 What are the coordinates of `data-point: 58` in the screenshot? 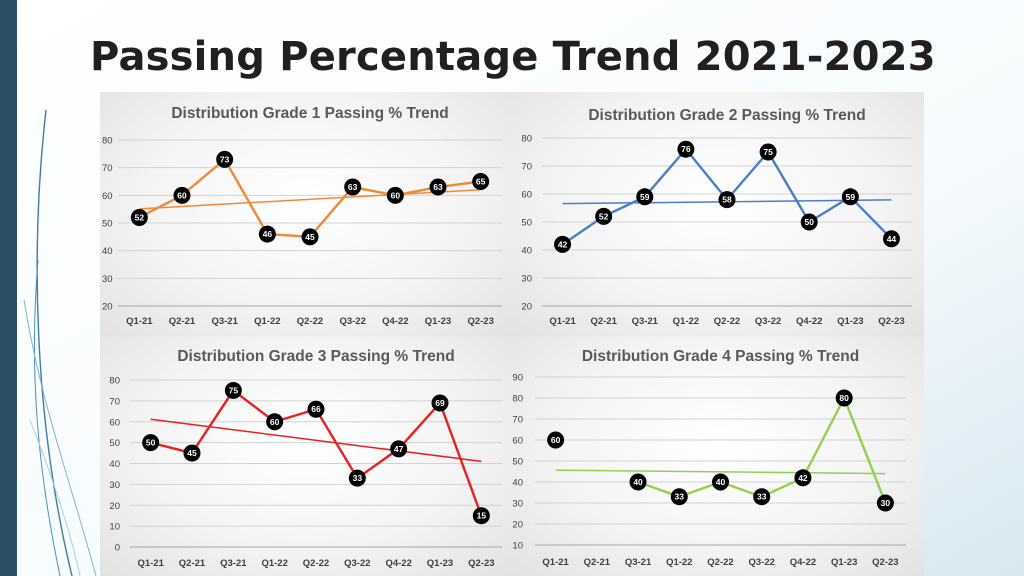 It's located at (727, 200).